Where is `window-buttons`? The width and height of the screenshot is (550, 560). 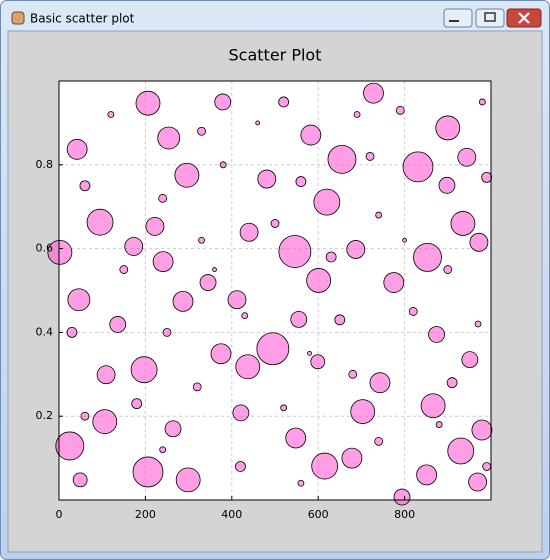 window-buttons is located at coordinates (492, 18).